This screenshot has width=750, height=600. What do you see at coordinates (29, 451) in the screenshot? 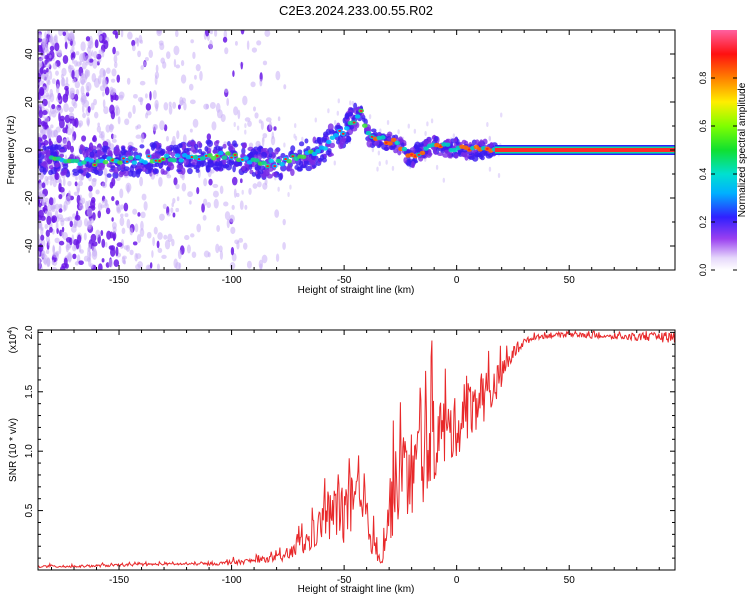
I see `y-tick-label: 1.0` at bounding box center [29, 451].